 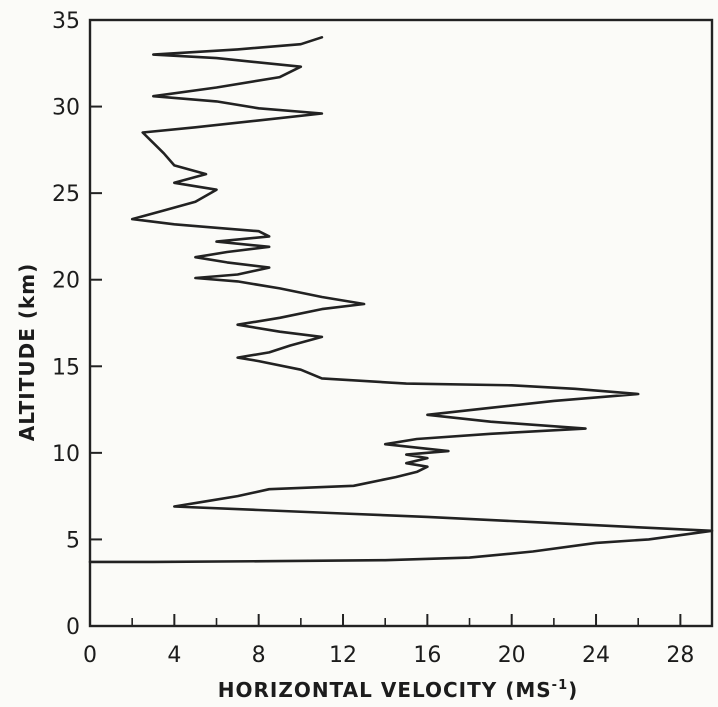 I want to click on y-tick-label: 15, so click(x=66, y=367).